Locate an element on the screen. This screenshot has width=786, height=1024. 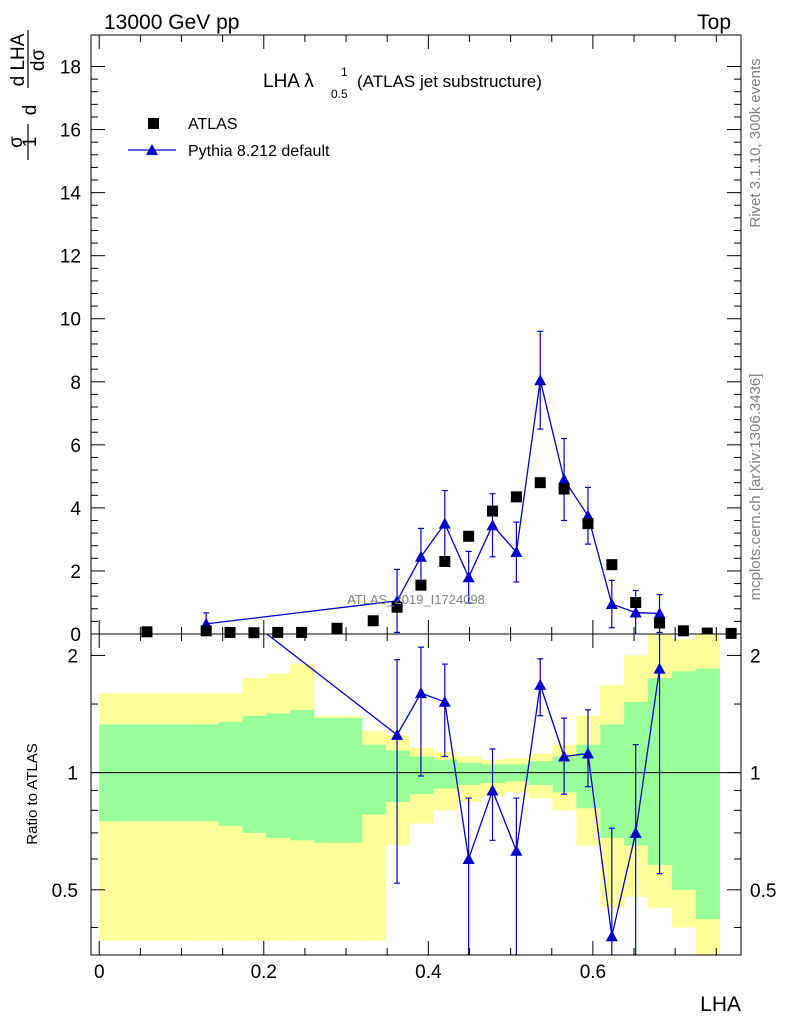
mcplots-reference-label: mcplots.cern.ch [arXiv:1306.3436] is located at coordinates (755, 487).